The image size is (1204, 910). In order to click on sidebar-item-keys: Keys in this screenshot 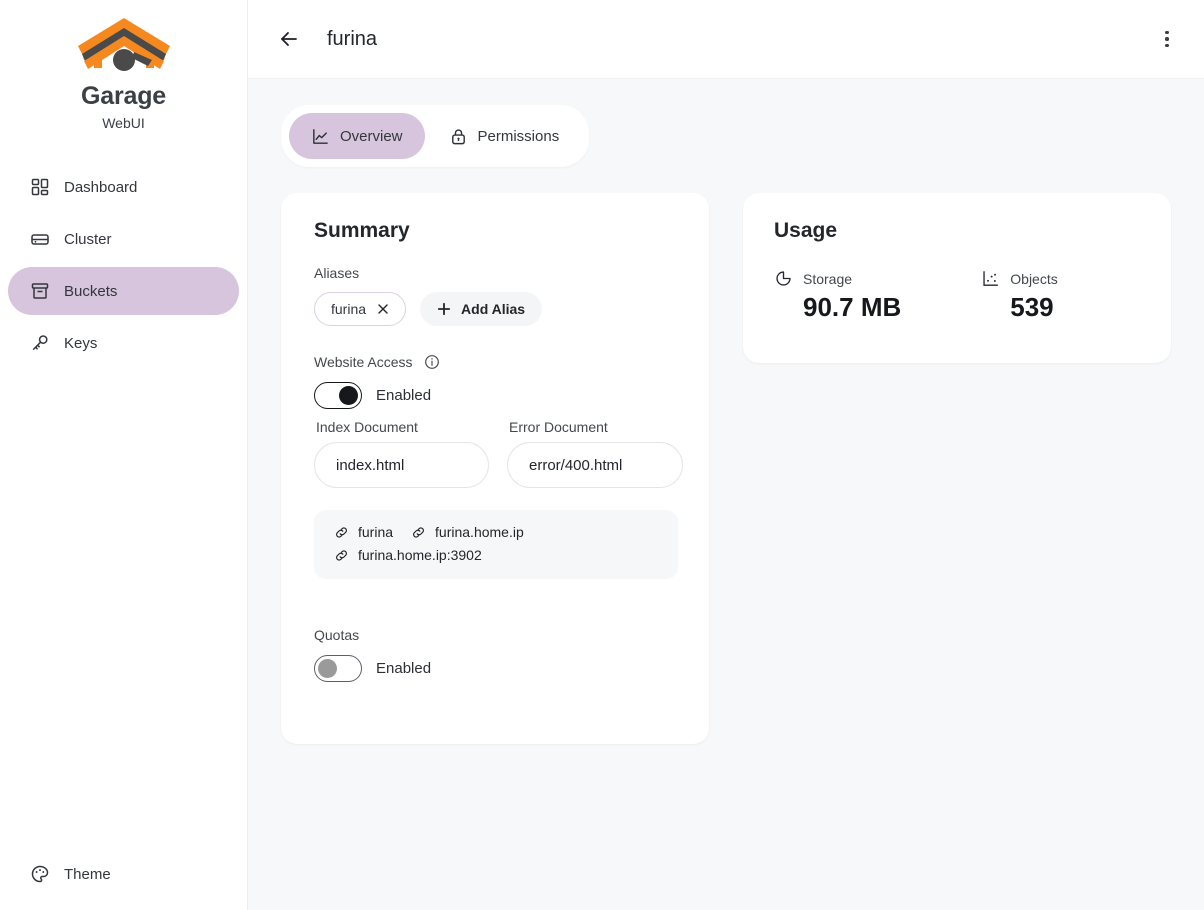, I will do `click(123, 343)`.